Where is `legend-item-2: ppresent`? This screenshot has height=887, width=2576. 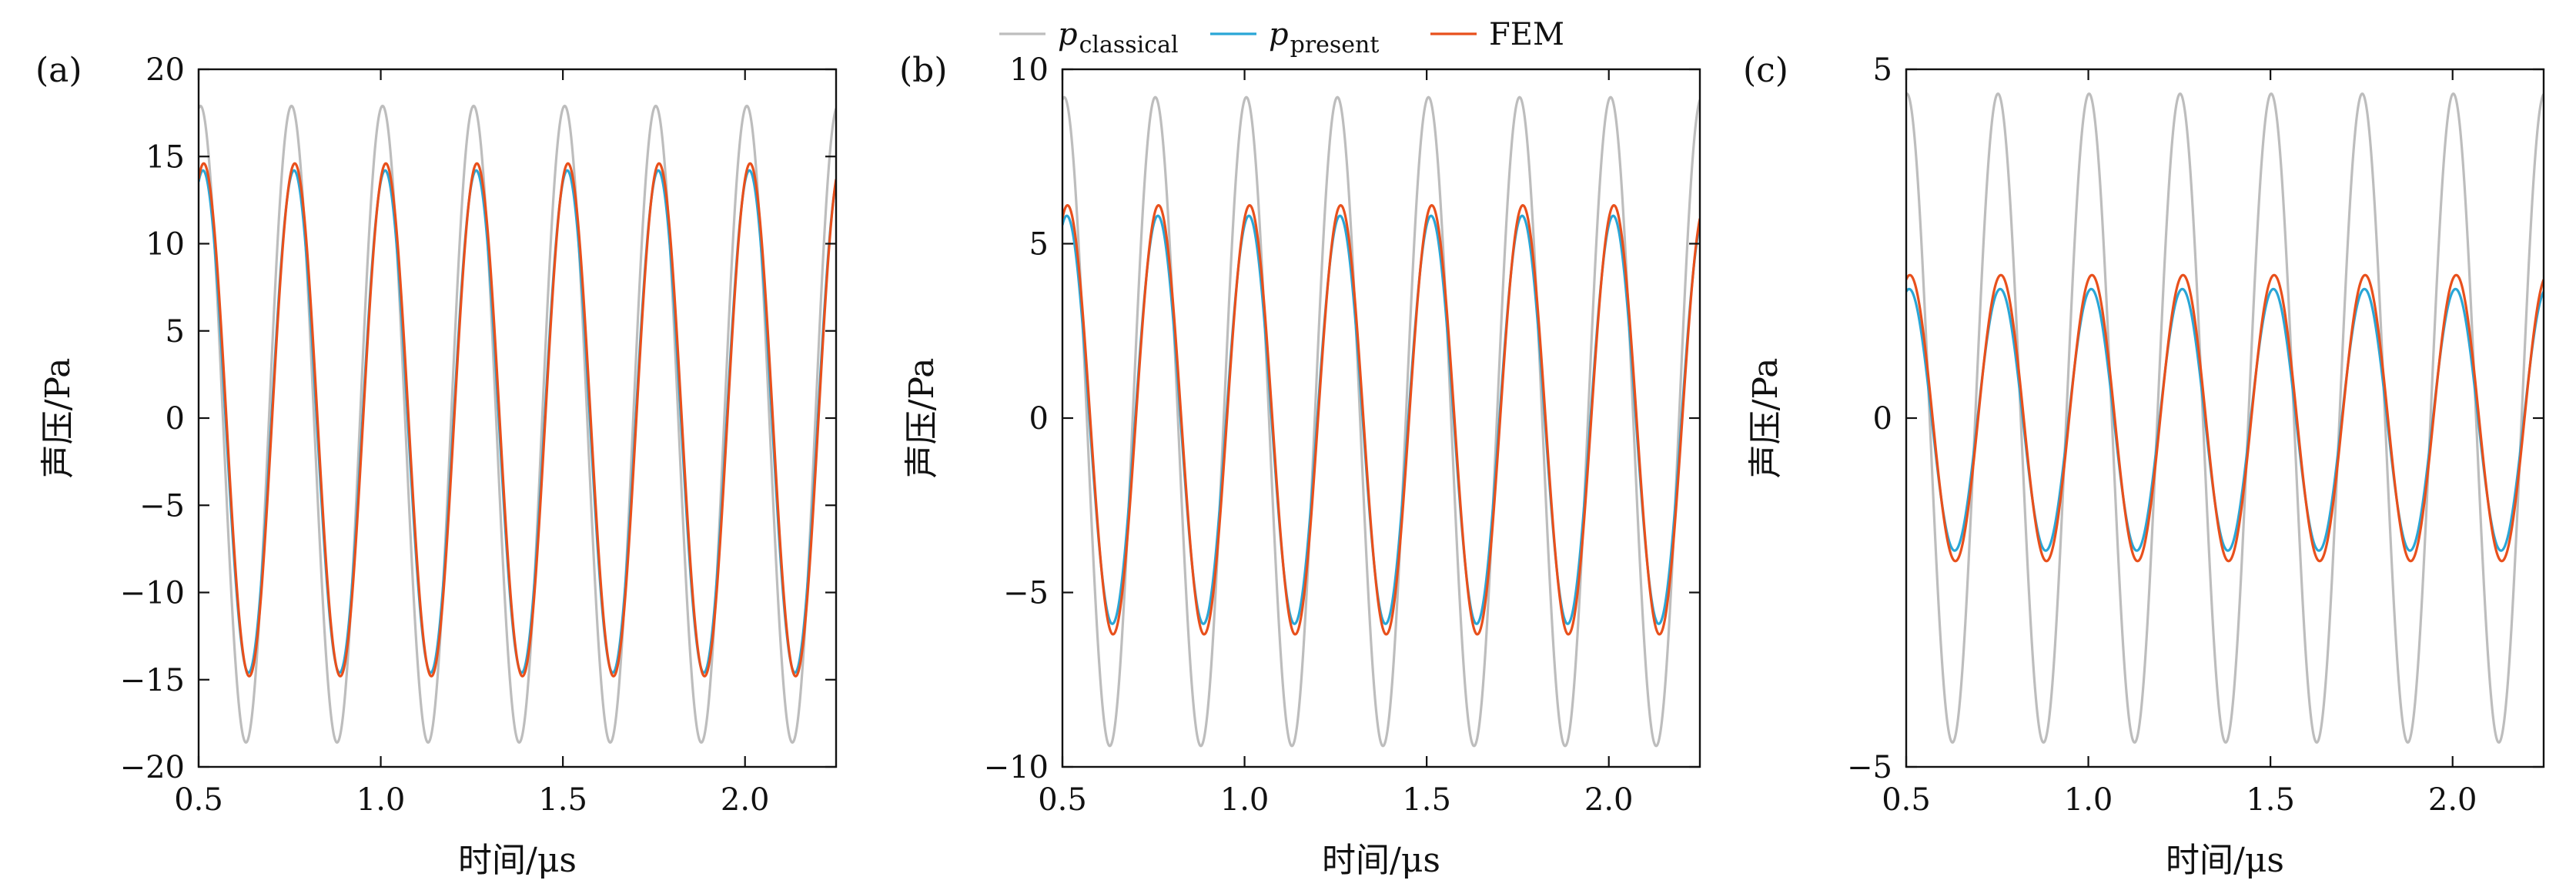 legend-item-2: ppresent is located at coordinates (1294, 38).